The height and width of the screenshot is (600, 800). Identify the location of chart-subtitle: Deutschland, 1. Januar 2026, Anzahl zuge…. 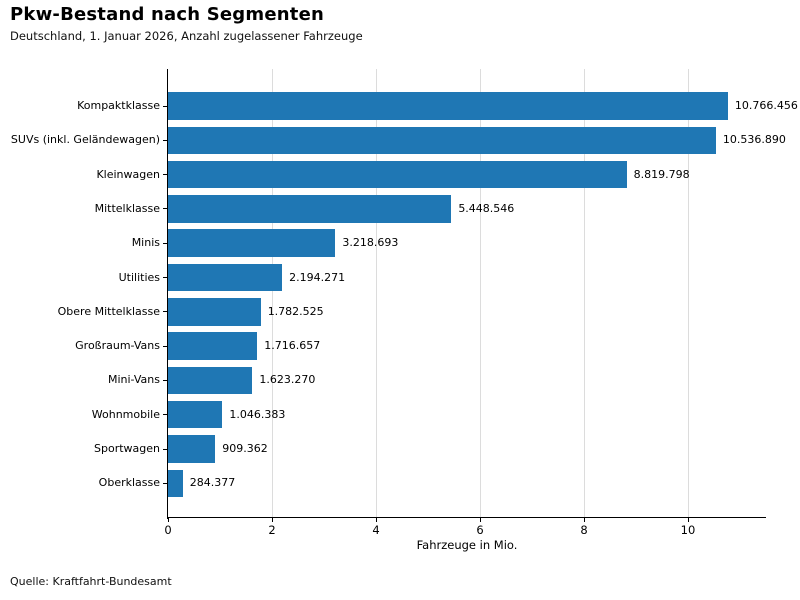
(186, 36).